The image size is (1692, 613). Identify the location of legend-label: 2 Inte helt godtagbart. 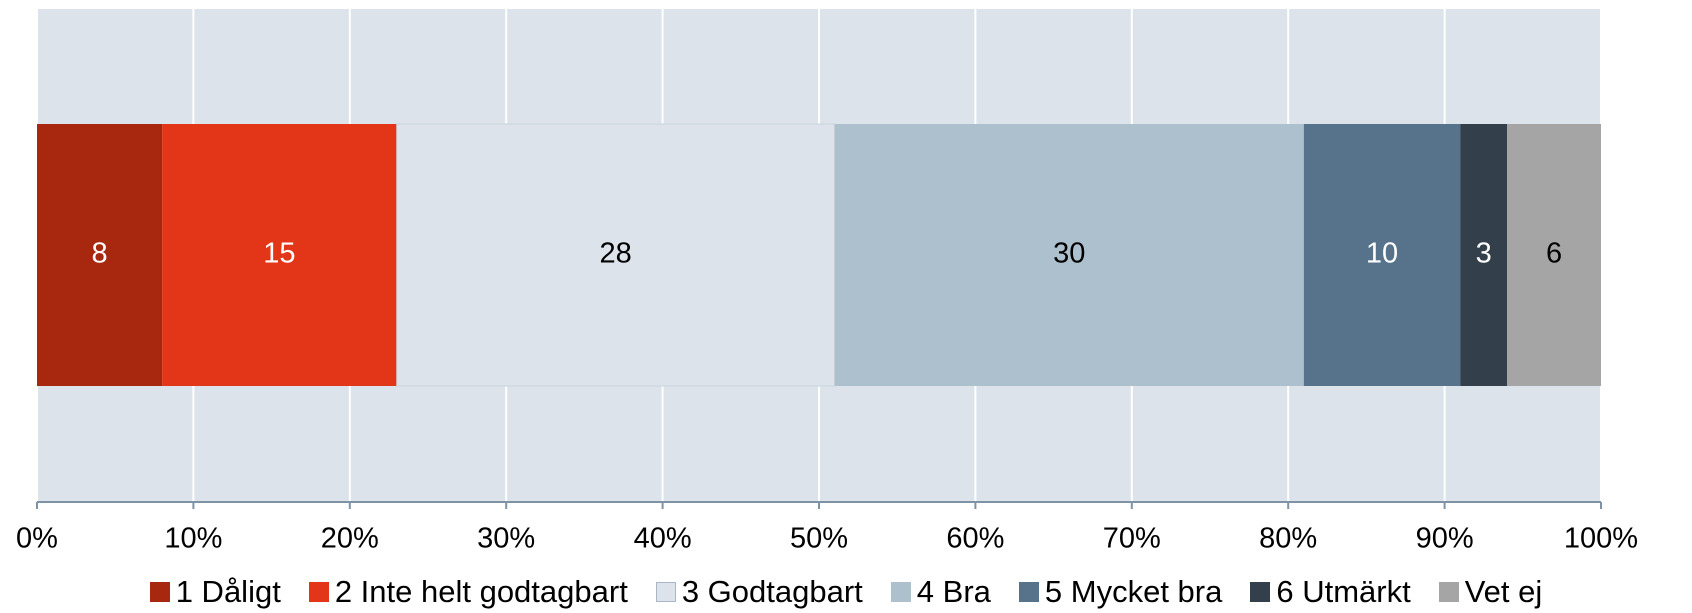
(481, 591).